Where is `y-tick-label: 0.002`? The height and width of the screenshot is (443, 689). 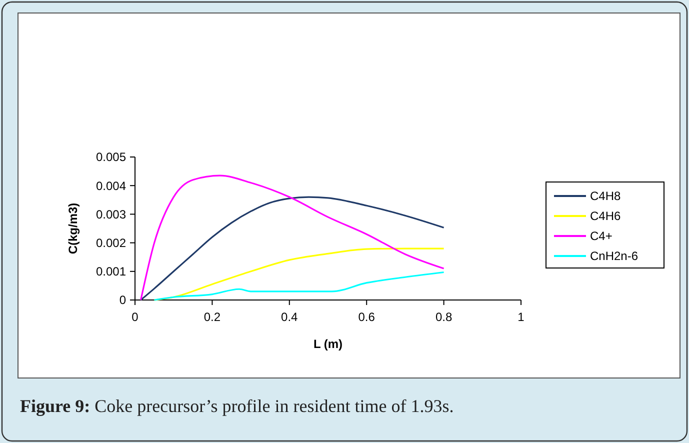
y-tick-label: 0.002 is located at coordinates (111, 243).